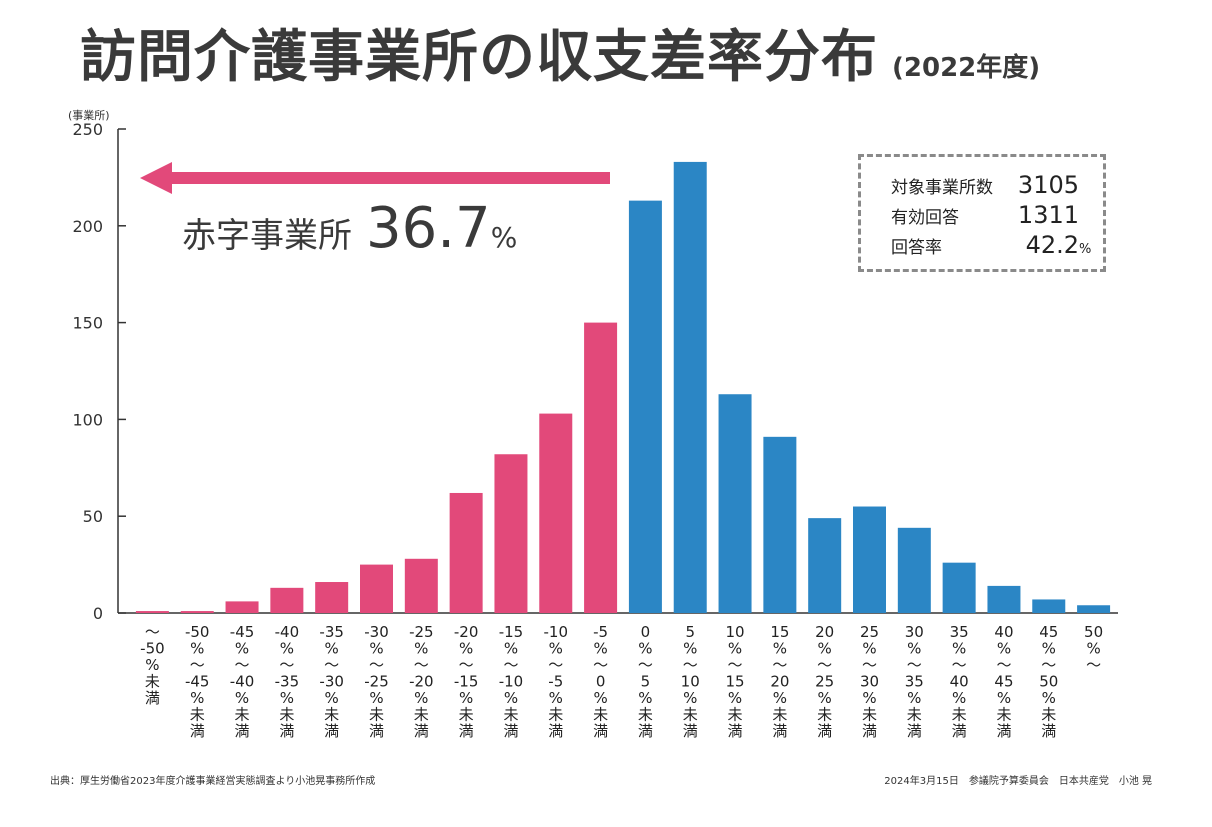 The image size is (1212, 827). Describe the element at coordinates (213, 781) in the screenshot. I see `footer-source: 出典：厚生労働省2023年度介護事業経営実態調査より小池晃事務所作成` at that location.